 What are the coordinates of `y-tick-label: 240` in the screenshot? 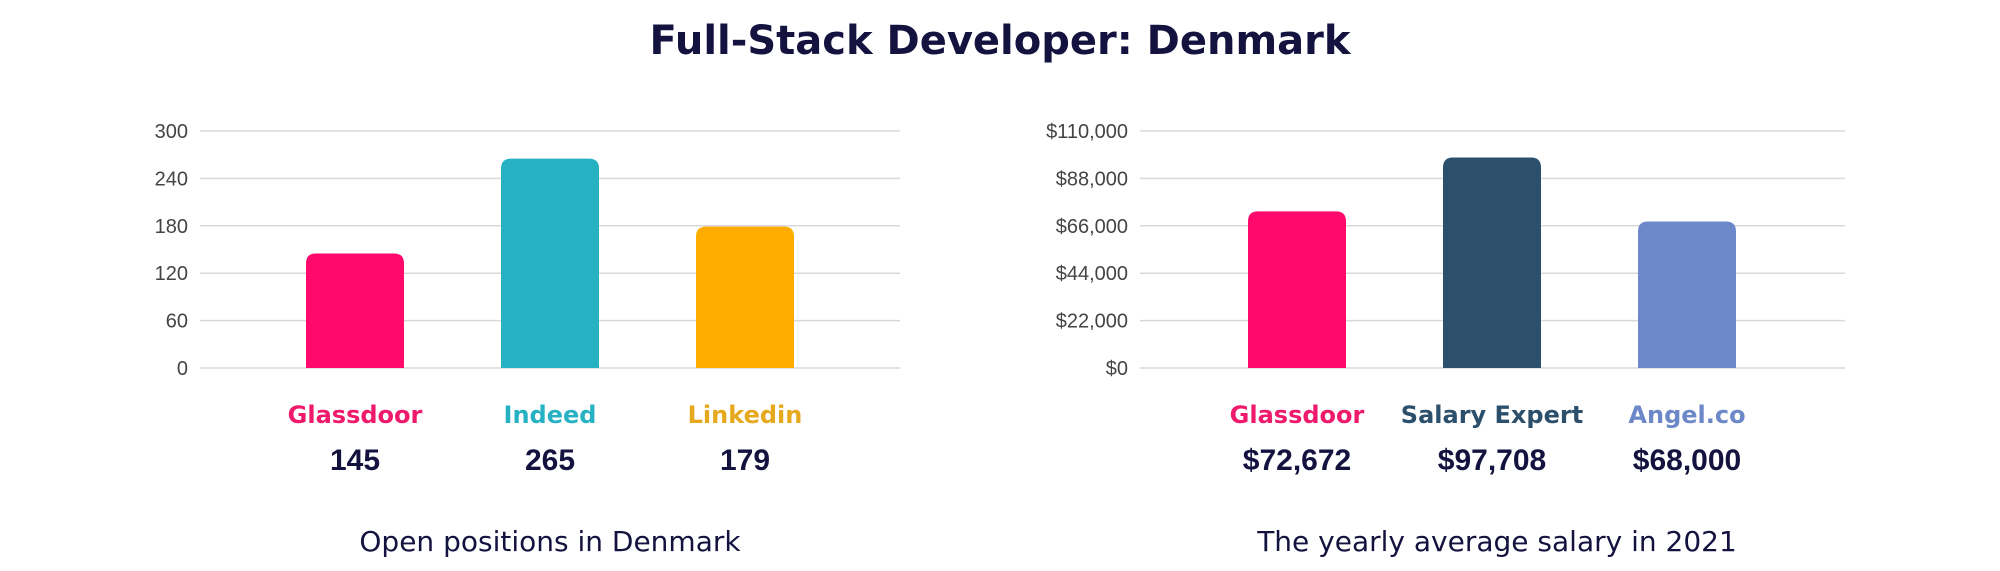 It's located at (171, 179).